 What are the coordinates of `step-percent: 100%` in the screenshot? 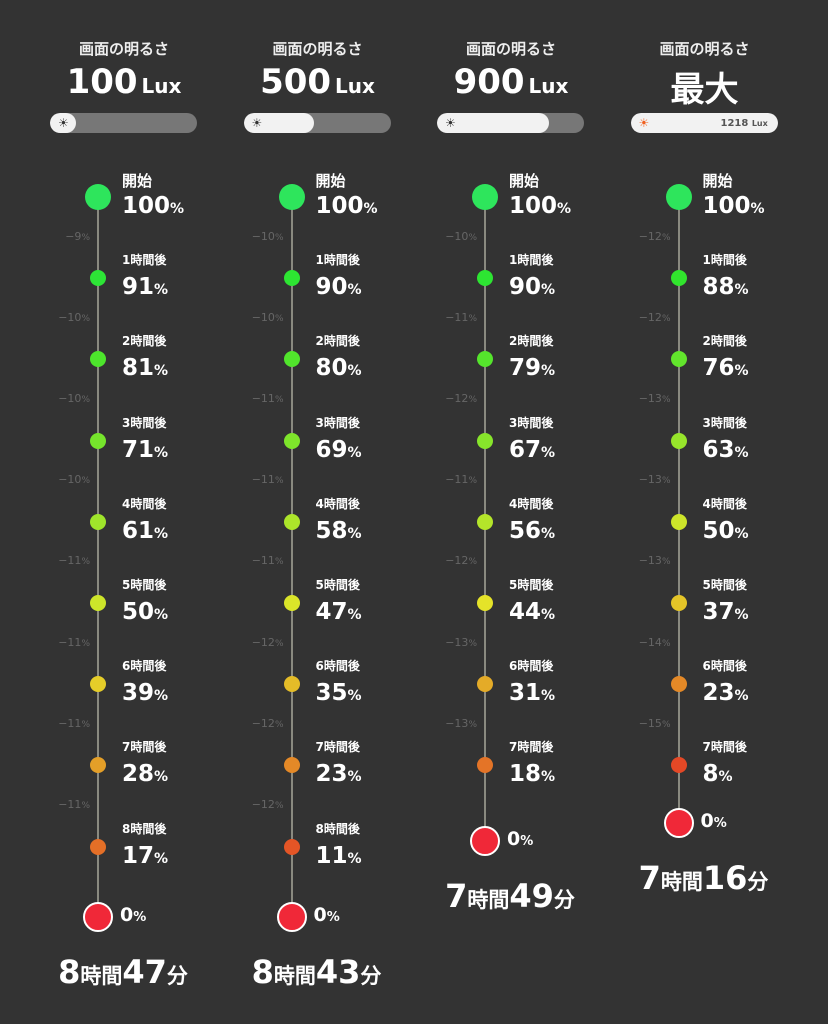 It's located at (540, 206).